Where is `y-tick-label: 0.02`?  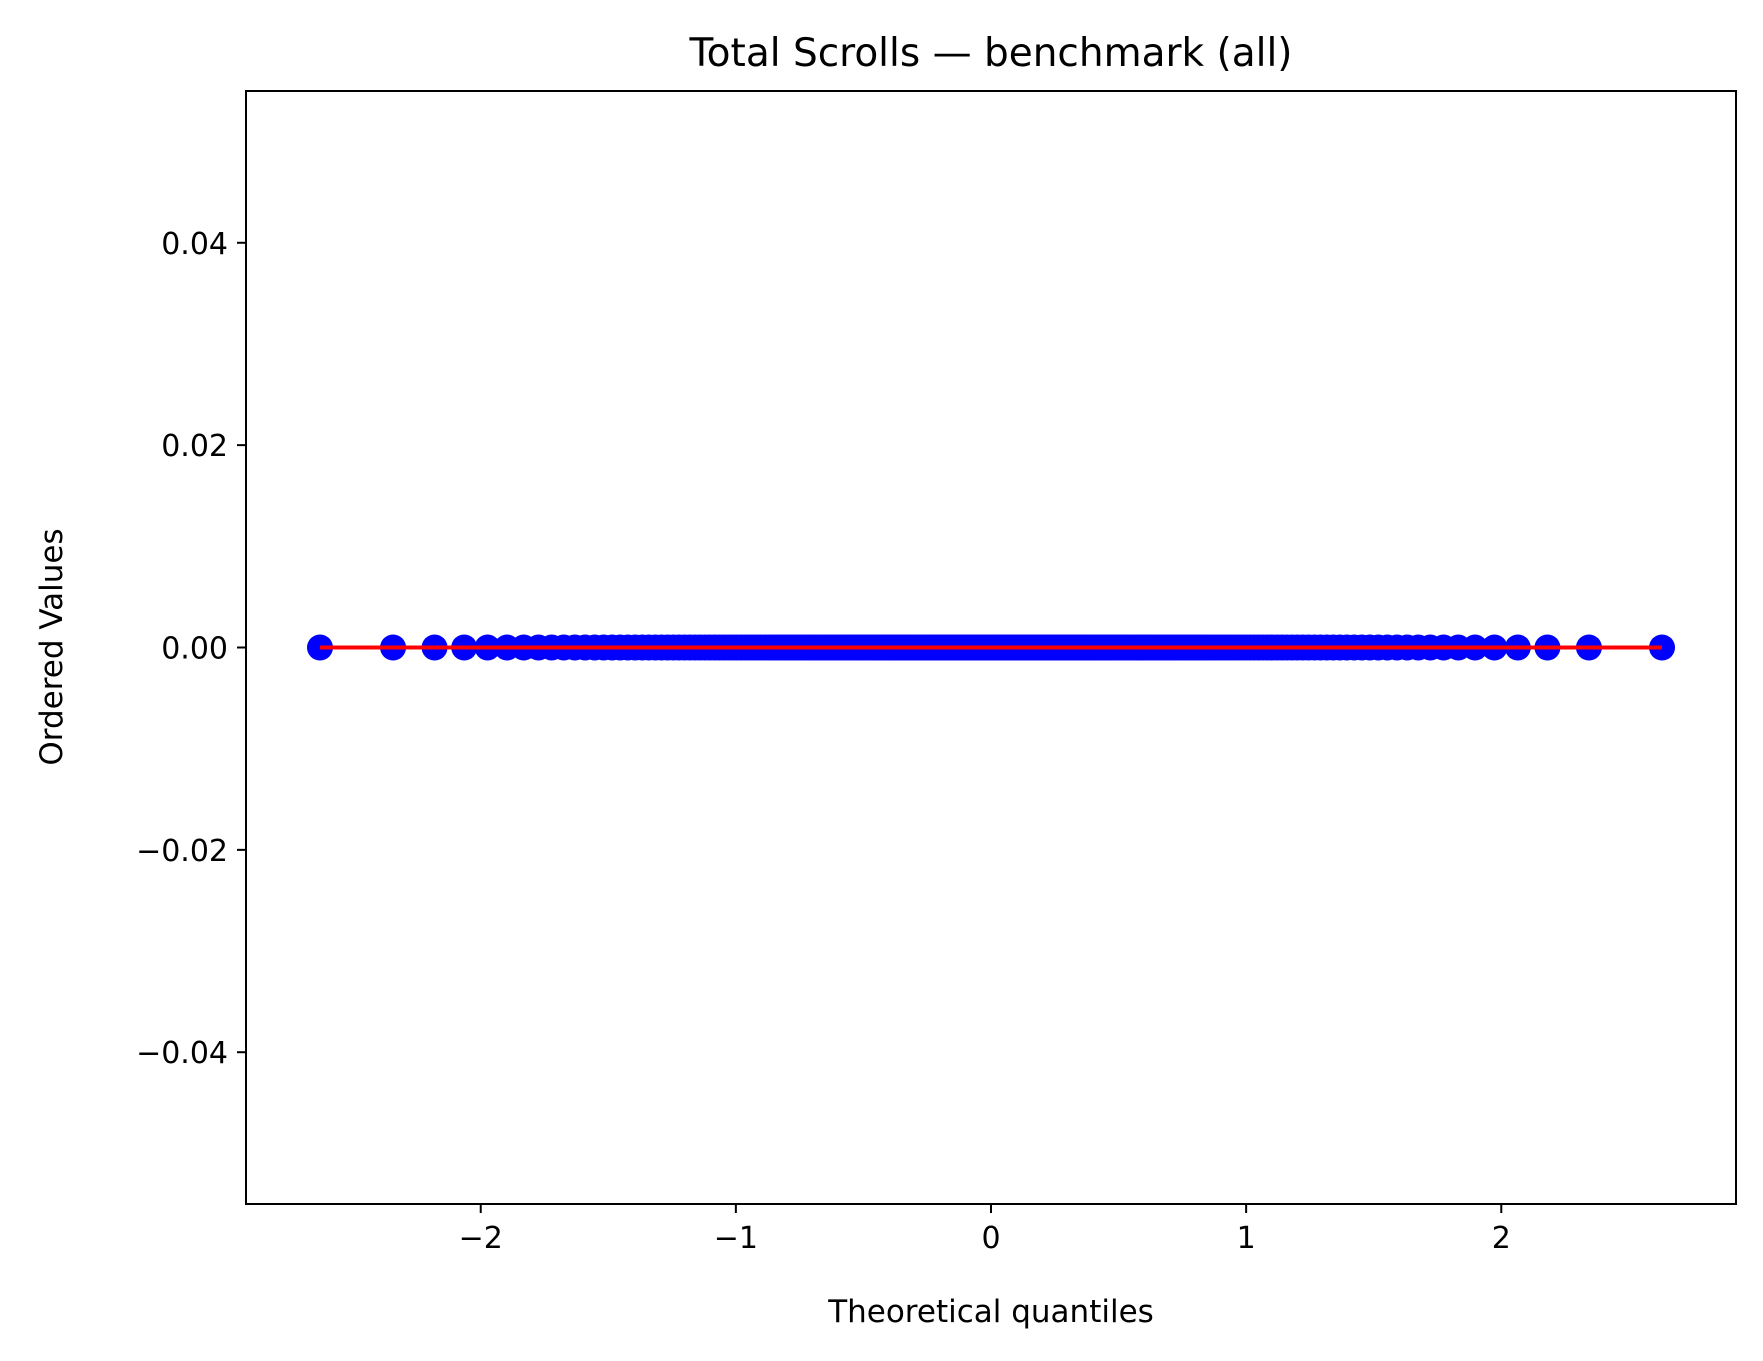
y-tick-label: 0.02 is located at coordinates (194, 446).